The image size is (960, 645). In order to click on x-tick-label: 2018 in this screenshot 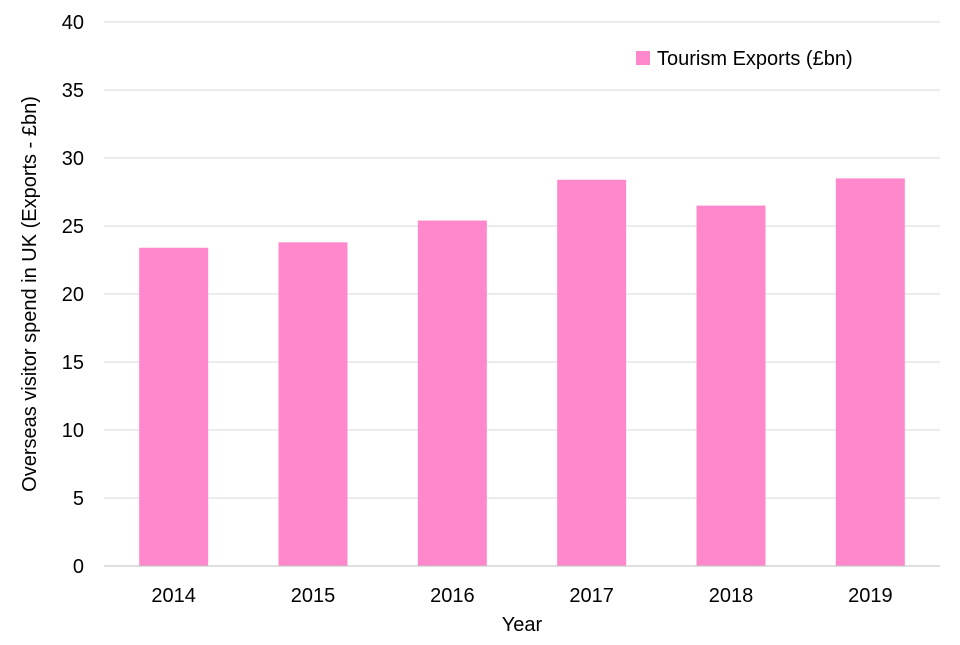, I will do `click(731, 596)`.